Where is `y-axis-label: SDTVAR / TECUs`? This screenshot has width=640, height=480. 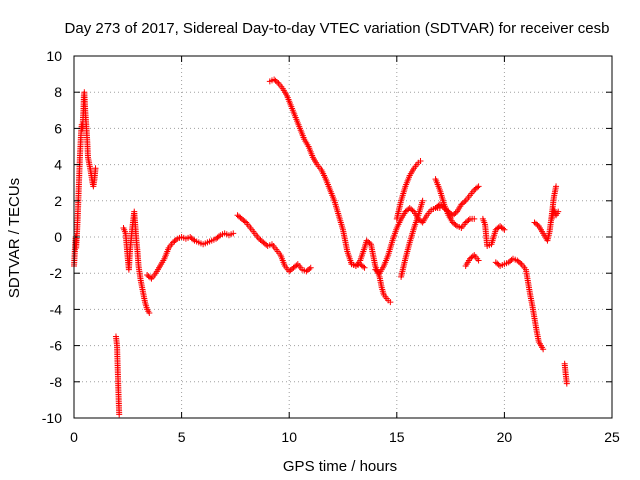
y-axis-label: SDTVAR / TECUs is located at coordinates (14, 238).